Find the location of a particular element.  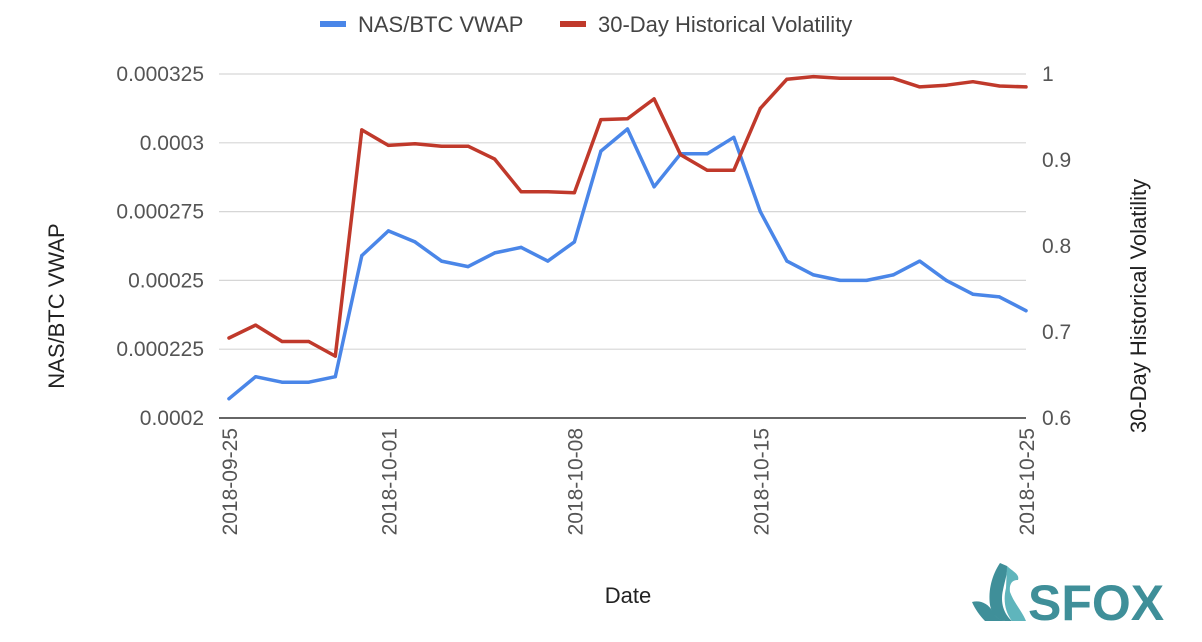

y-tick-label: 0.000225 is located at coordinates (160, 349).